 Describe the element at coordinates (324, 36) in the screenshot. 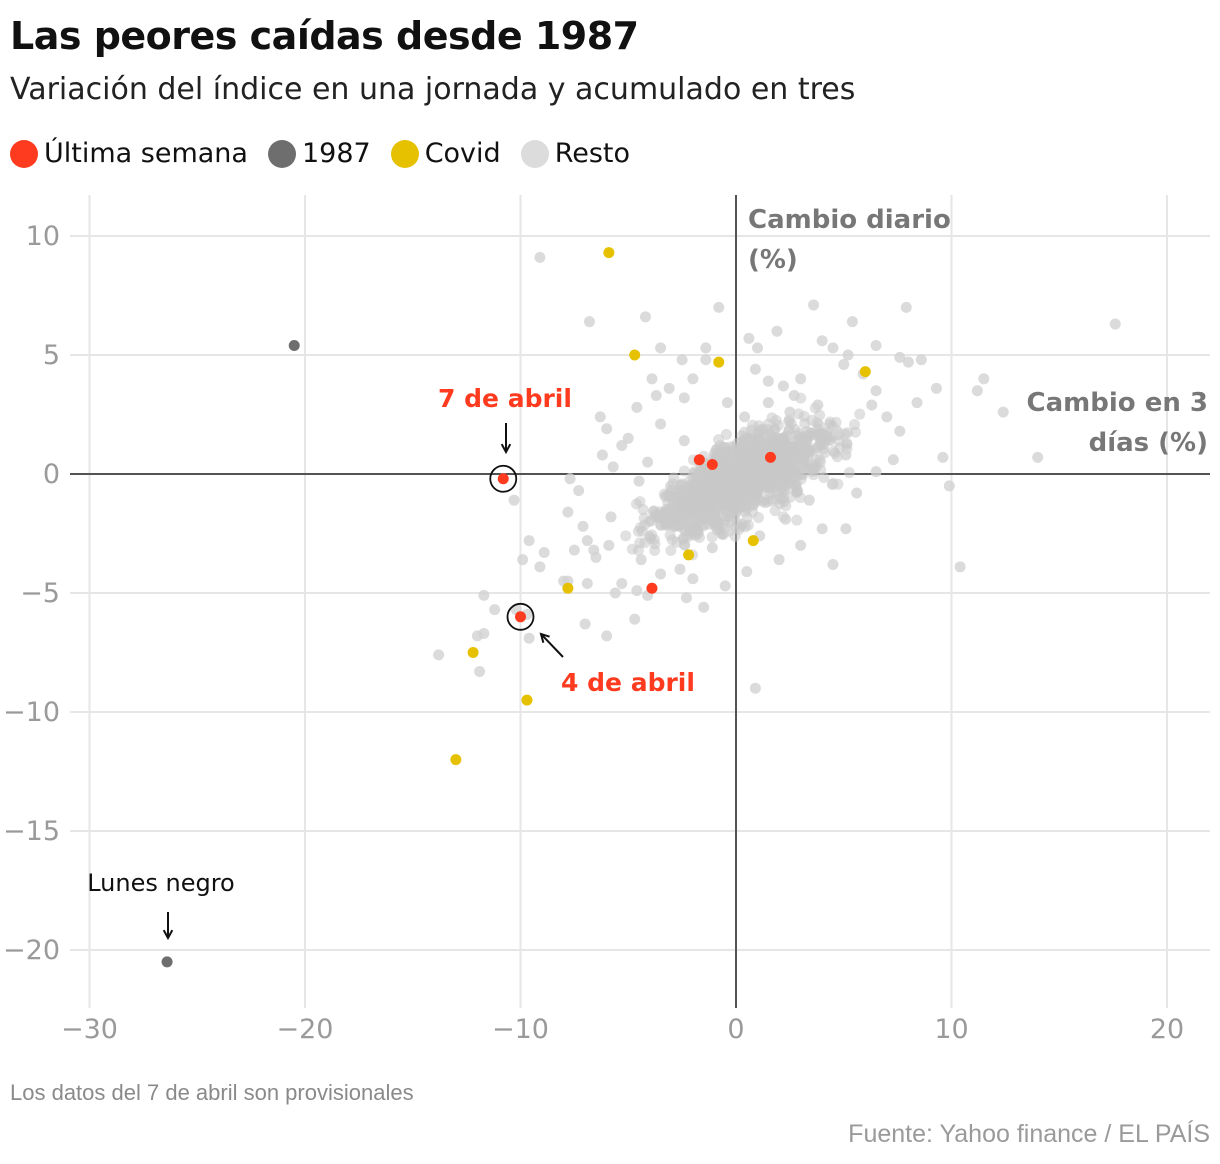

I see `chart-title: Las peores caídas desde 1987` at that location.